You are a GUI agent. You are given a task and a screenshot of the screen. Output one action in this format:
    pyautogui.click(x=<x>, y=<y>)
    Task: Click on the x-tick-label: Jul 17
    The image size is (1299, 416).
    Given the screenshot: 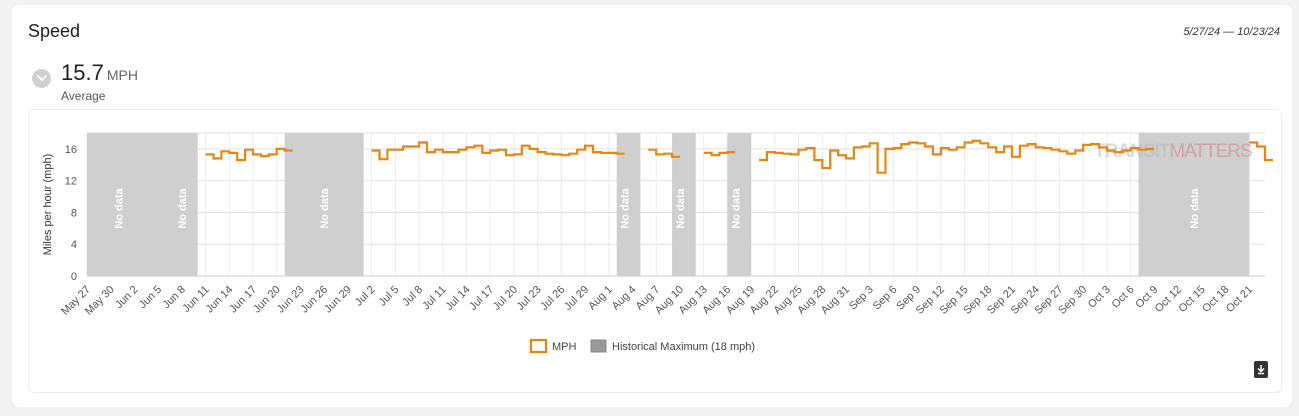 What is the action you would take?
    pyautogui.click(x=481, y=298)
    